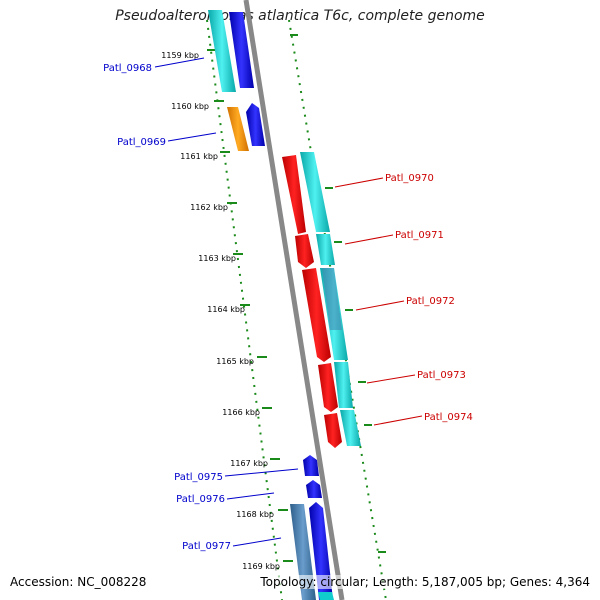 The image size is (600, 600). Describe the element at coordinates (326, 596) in the screenshot. I see `cds-feature-0977-cyan` at that location.